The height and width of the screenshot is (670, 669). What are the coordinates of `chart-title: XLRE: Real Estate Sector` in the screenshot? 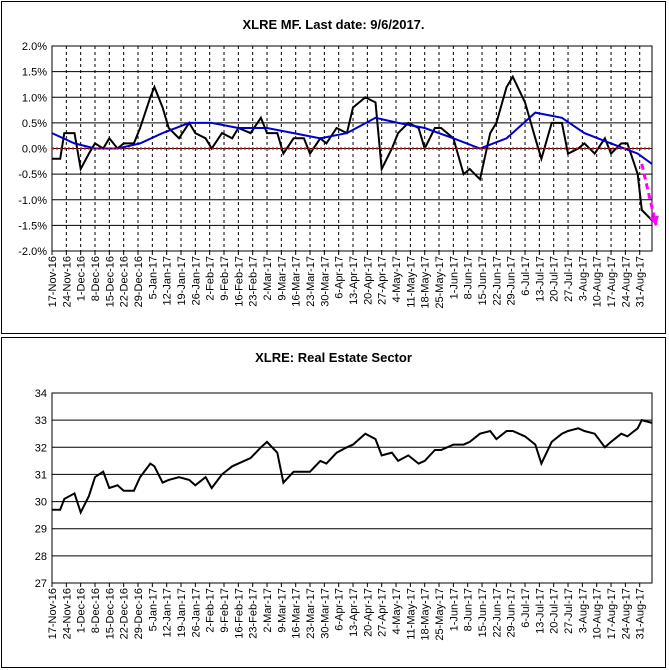 It's located at (333, 357).